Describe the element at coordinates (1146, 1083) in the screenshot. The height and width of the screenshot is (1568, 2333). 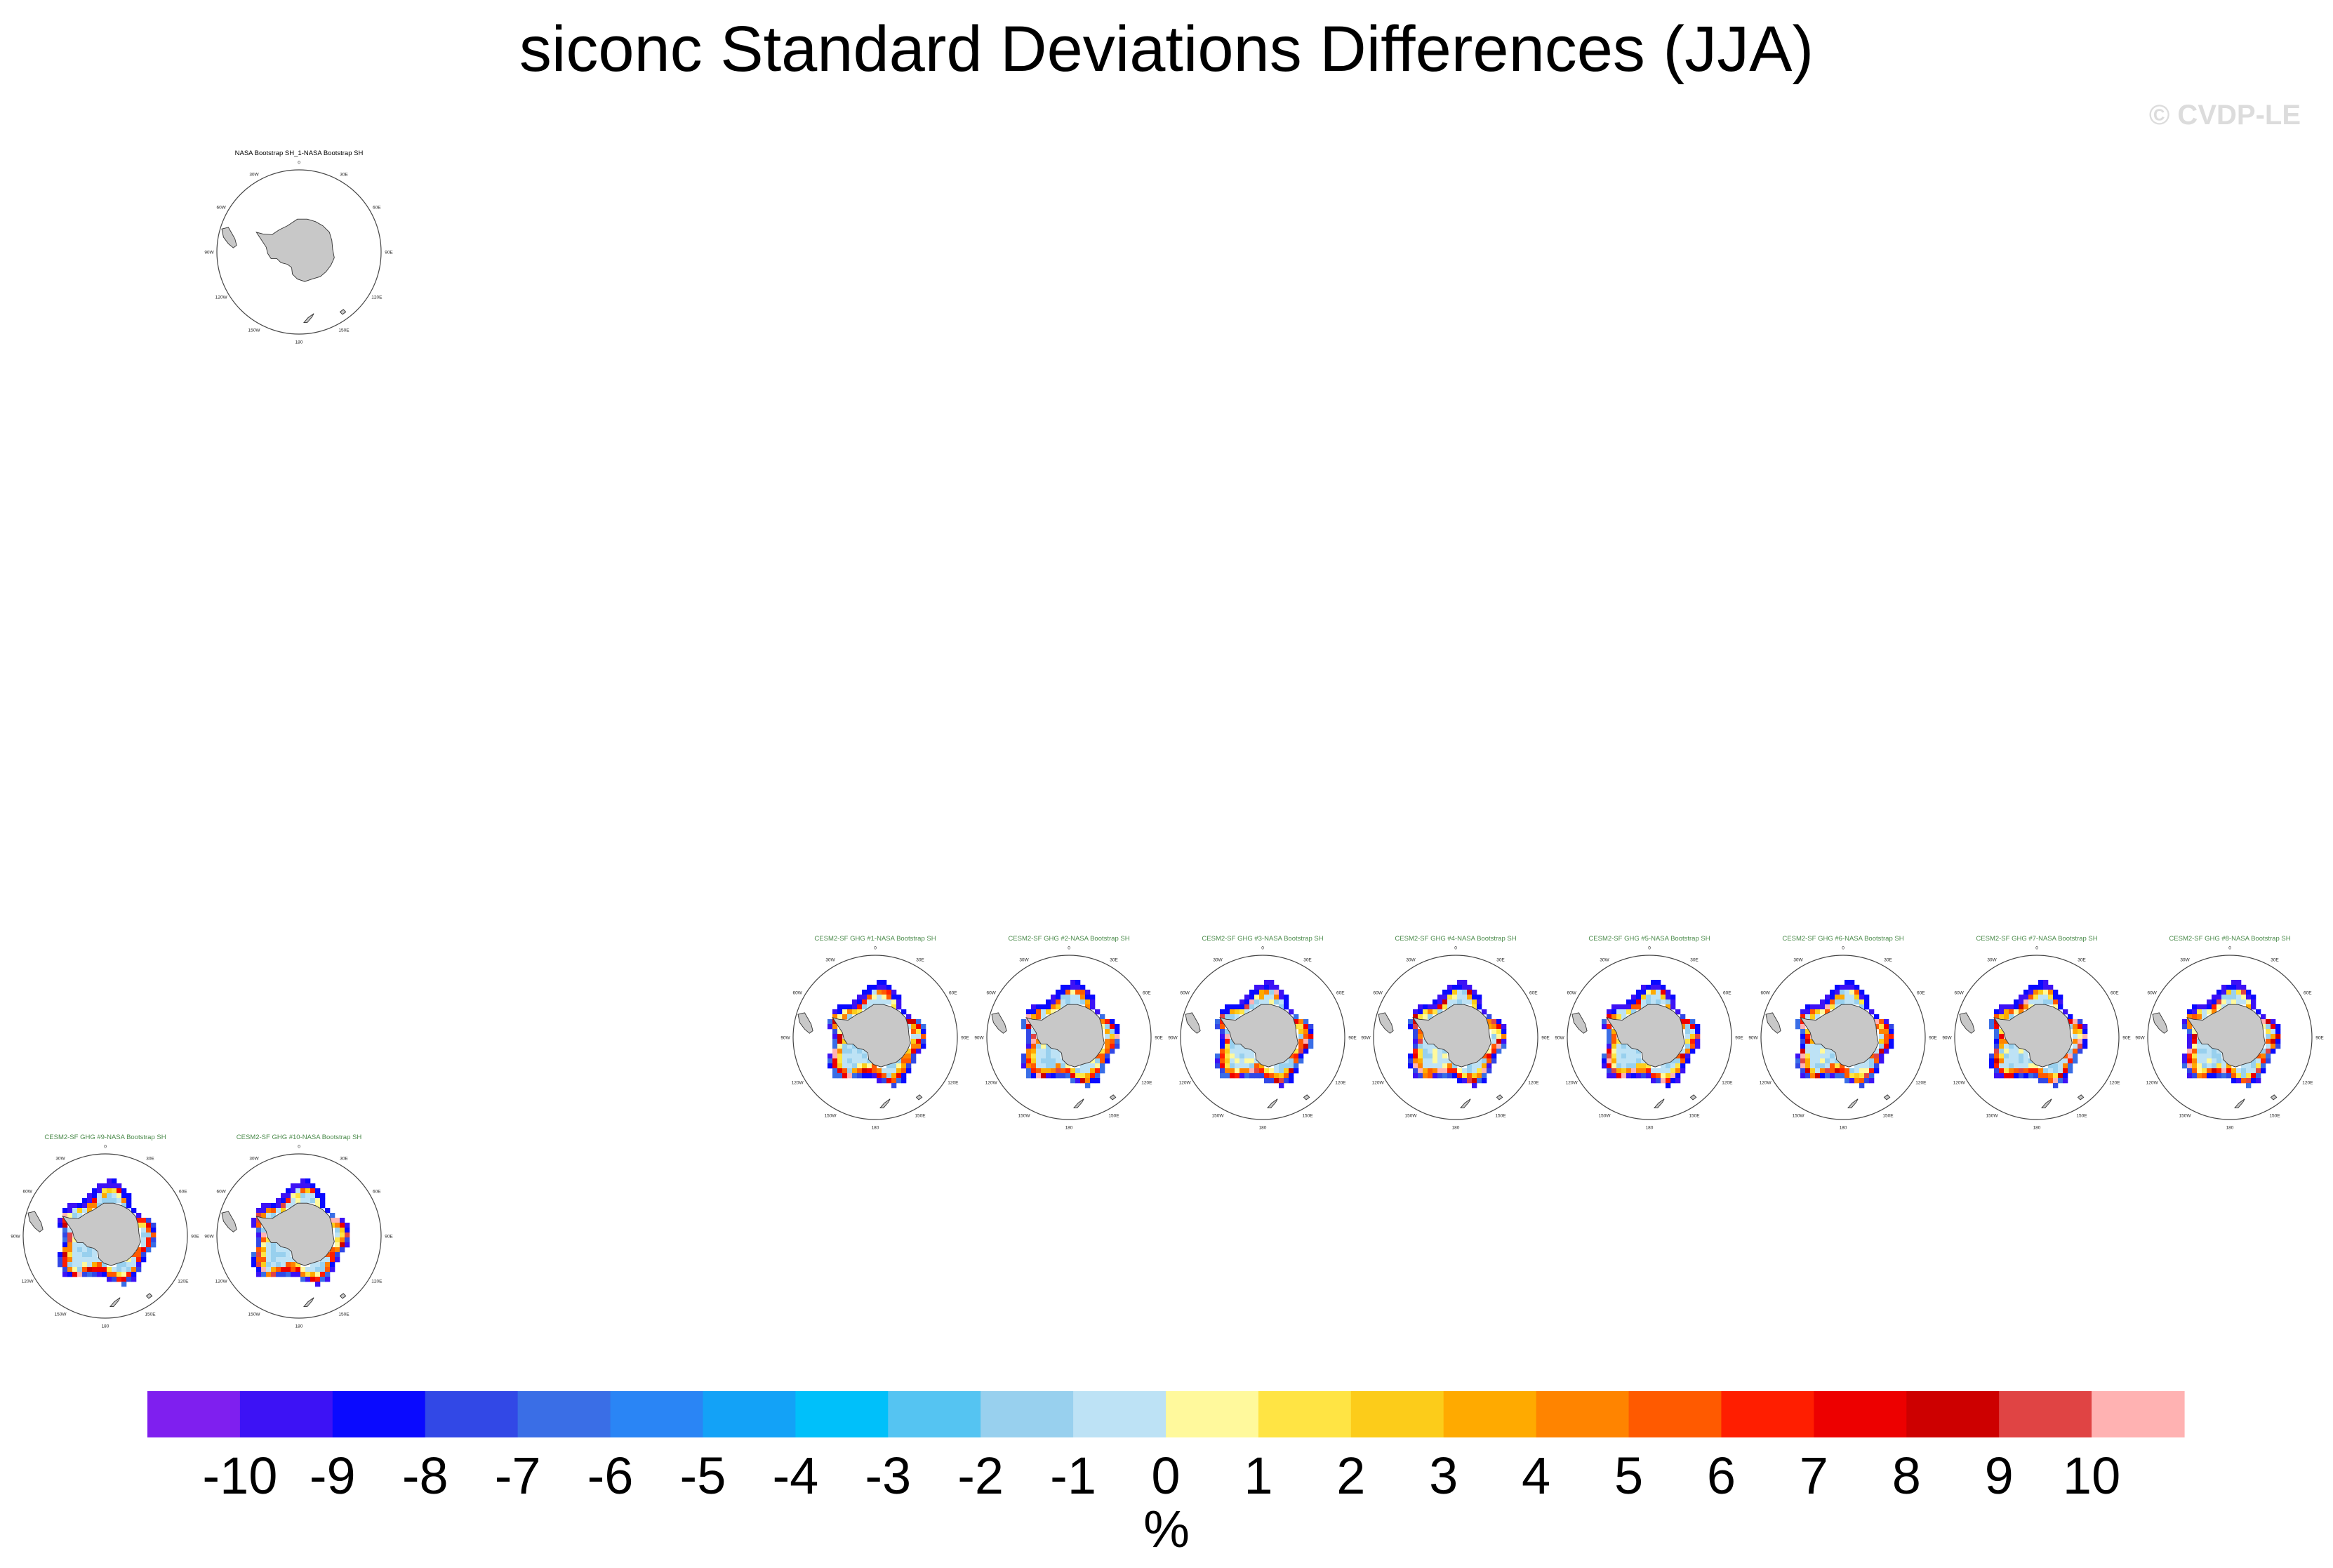
I see `longitude-label: 120E` at that location.